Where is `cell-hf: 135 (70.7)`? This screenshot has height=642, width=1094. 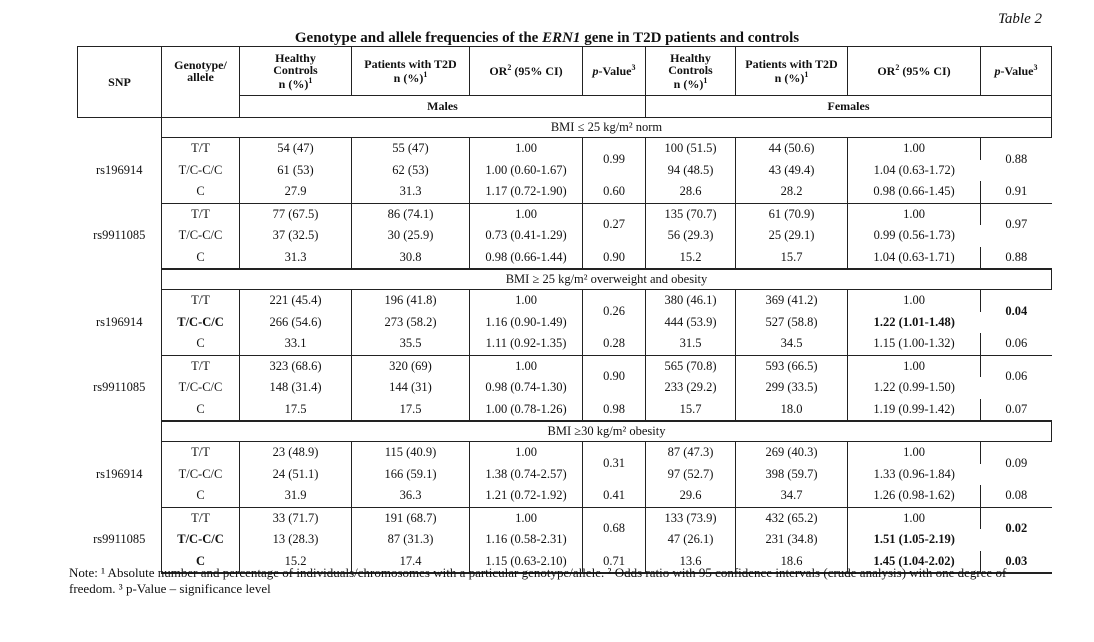 cell-hf: 135 (70.7) is located at coordinates (690, 214).